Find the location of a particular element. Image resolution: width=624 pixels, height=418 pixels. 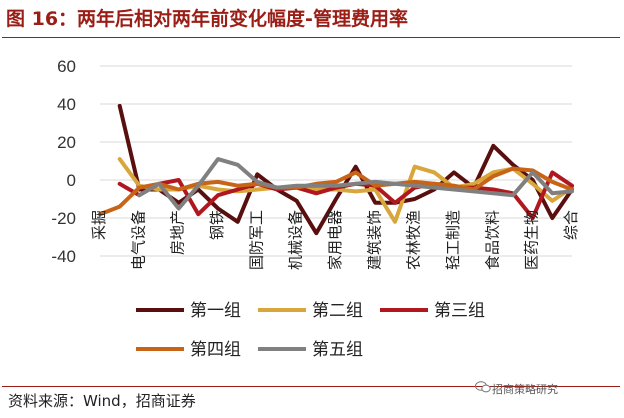

y-tick-label: 0 is located at coordinates (71, 180).